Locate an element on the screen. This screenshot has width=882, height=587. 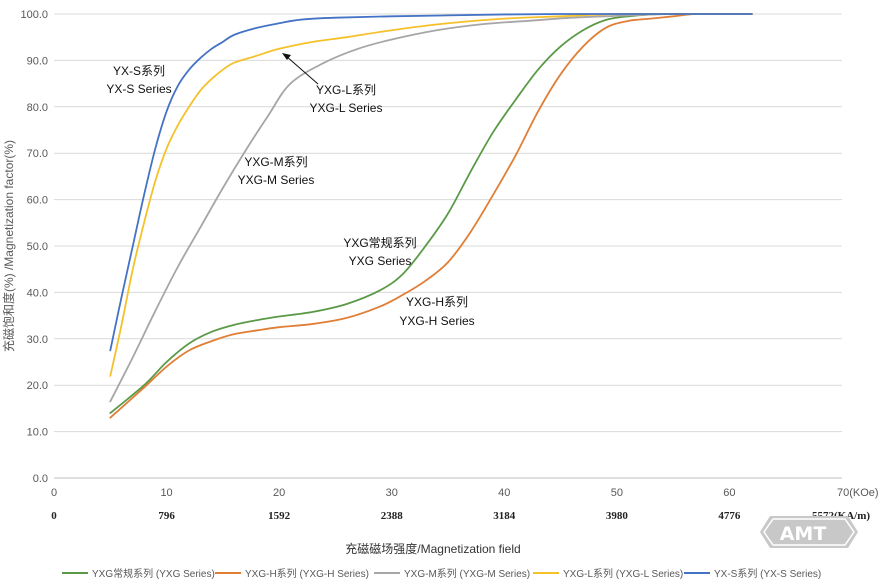
x-tick-label: 50 is located at coordinates (617, 493).